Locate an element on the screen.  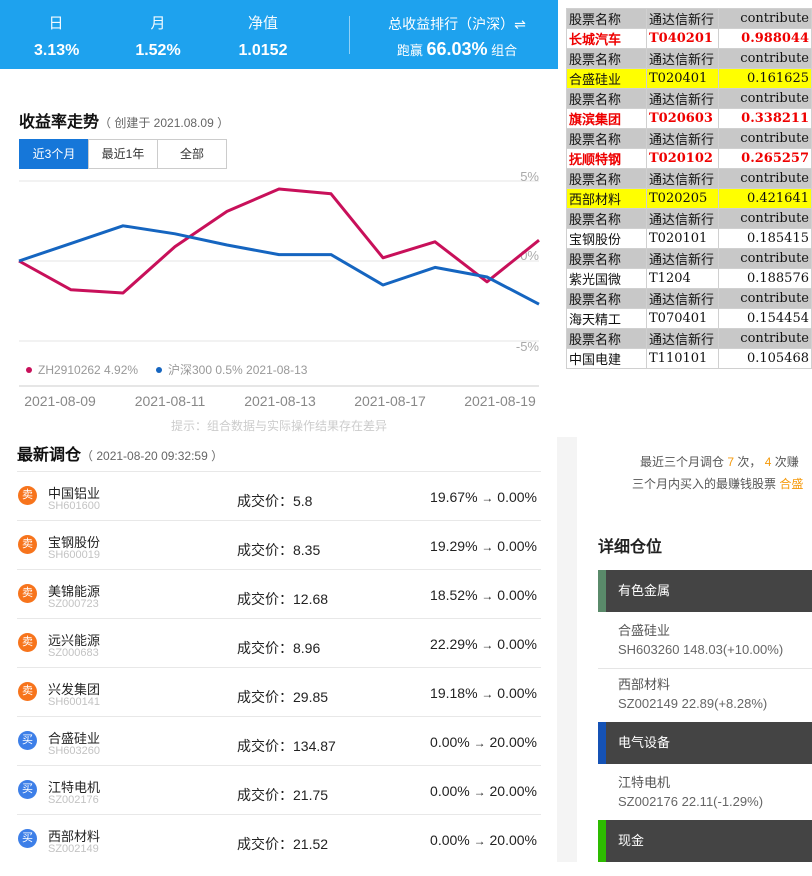
grid-stock-code: T020205 is located at coordinates (682, 198).